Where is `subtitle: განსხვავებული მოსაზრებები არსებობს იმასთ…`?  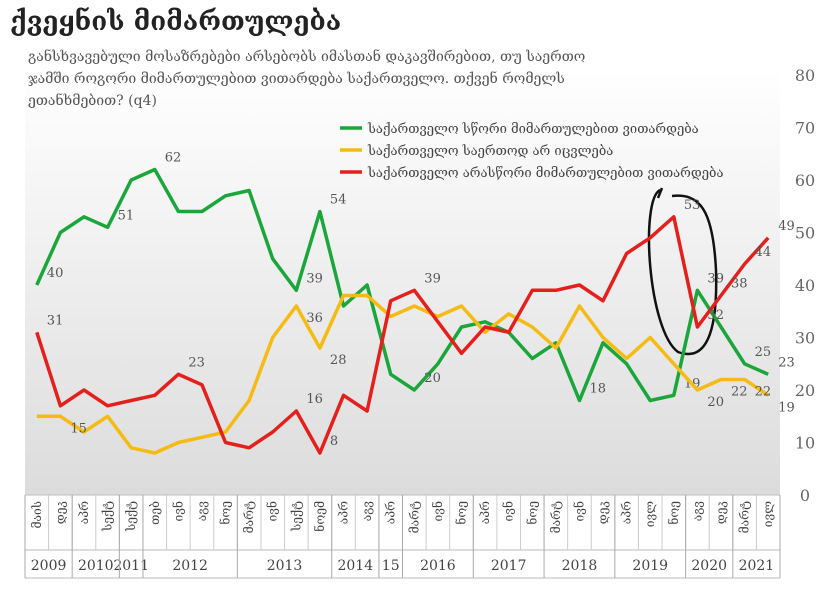 subtitle: განსხვავებული მოსაზრებები არსებობს იმასთ… is located at coordinates (306, 56).